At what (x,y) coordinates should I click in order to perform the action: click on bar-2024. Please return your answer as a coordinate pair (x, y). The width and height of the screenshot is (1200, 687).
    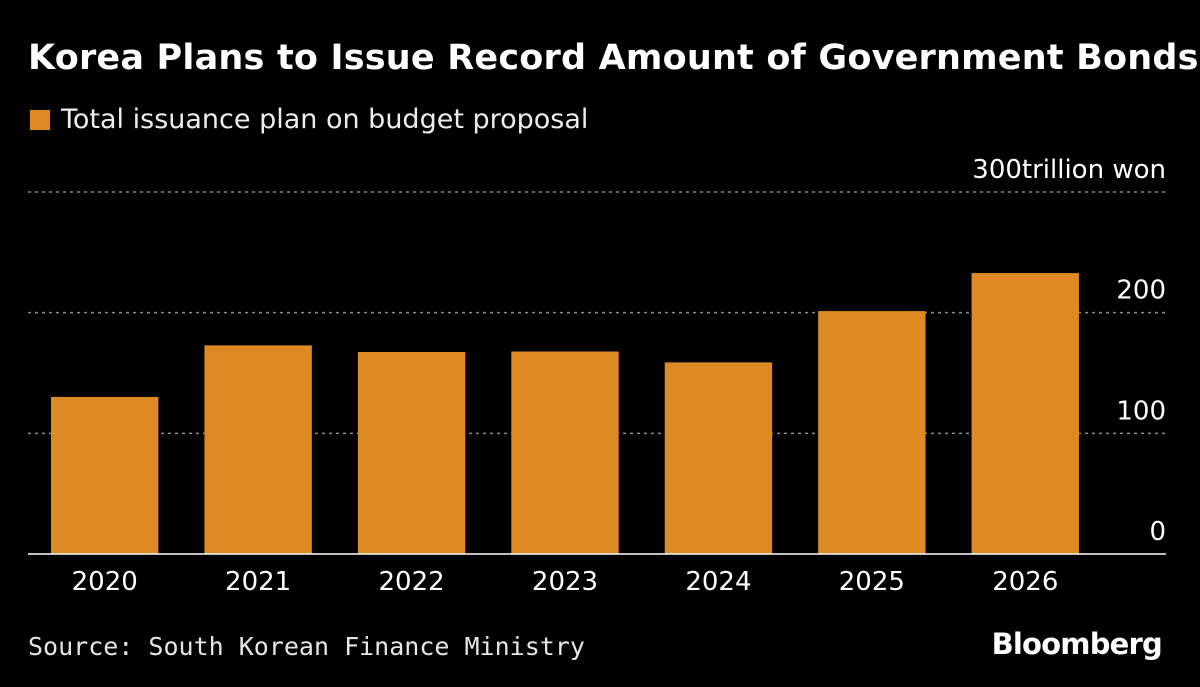
    Looking at the image, I should click on (718, 458).